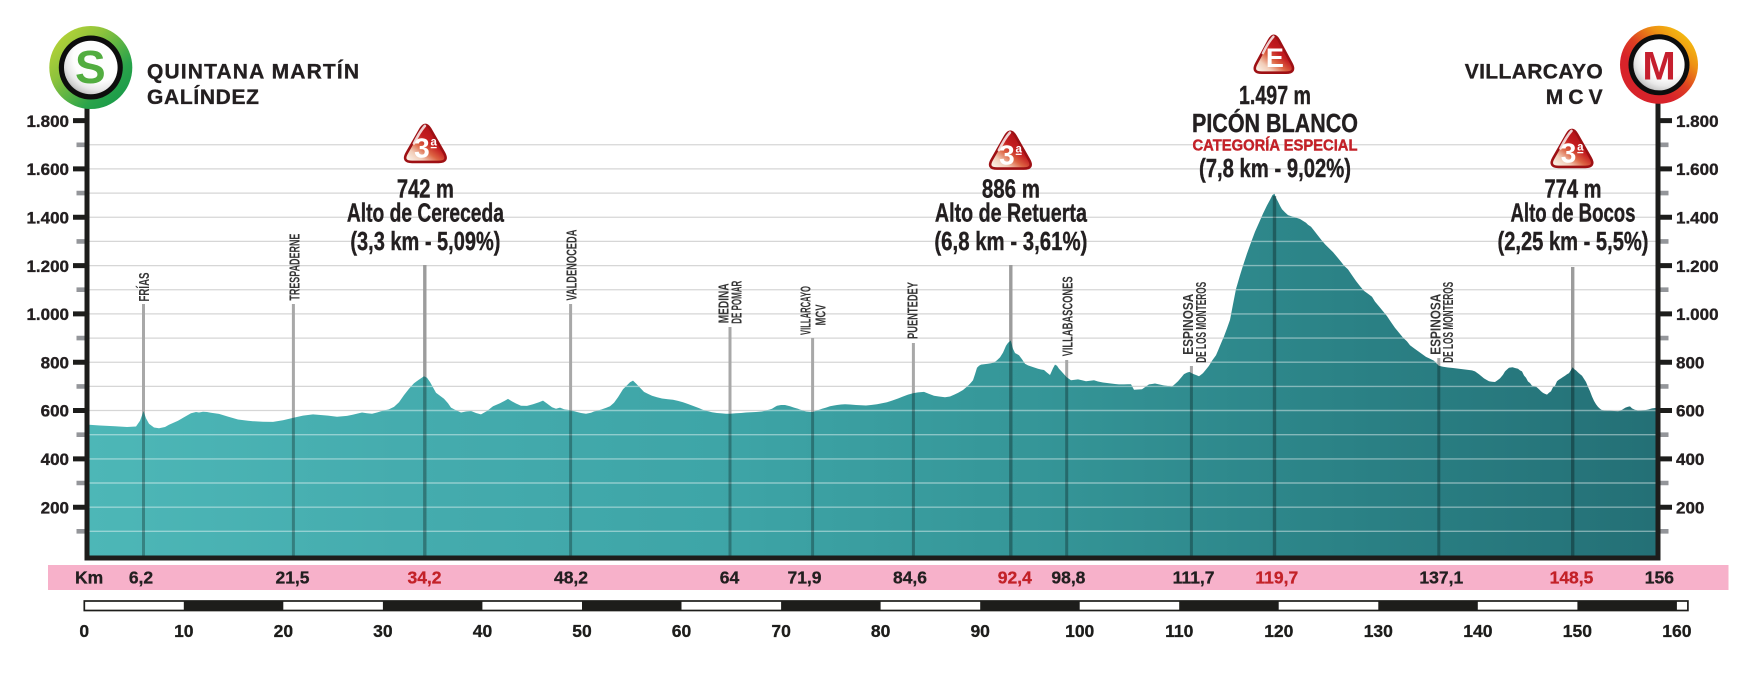 This screenshot has width=1758, height=674. What do you see at coordinates (781, 631) in the screenshot?
I see `svg-text: 70` at bounding box center [781, 631].